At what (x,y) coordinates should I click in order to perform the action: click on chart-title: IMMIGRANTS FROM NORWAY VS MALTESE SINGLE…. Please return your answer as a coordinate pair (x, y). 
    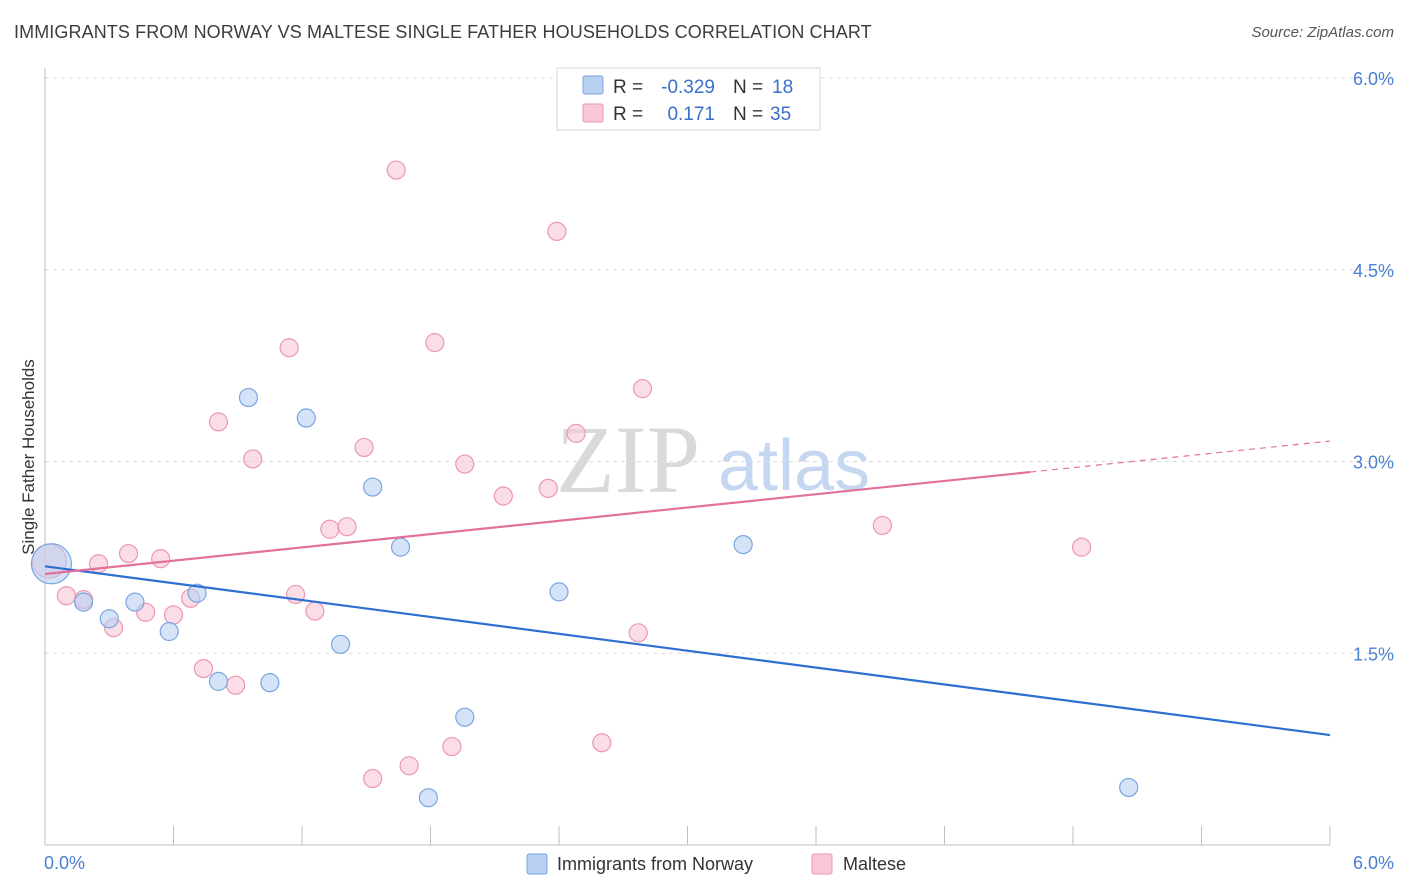
    Looking at the image, I should click on (443, 32).